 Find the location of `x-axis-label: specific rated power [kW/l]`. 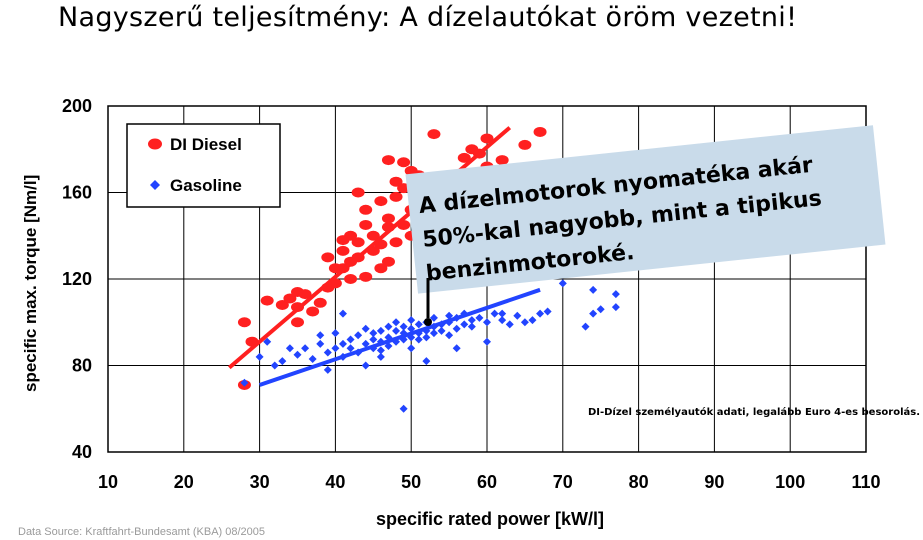

x-axis-label: specific rated power [kW/l] is located at coordinates (490, 519).